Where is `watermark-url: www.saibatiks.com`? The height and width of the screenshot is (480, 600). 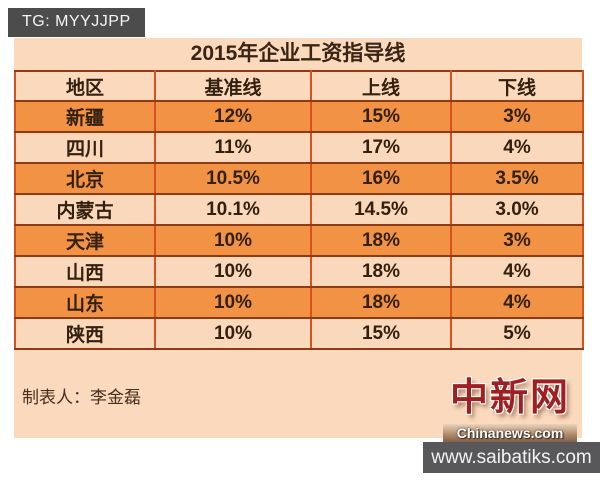 watermark-url: www.saibatiks.com is located at coordinates (511, 457).